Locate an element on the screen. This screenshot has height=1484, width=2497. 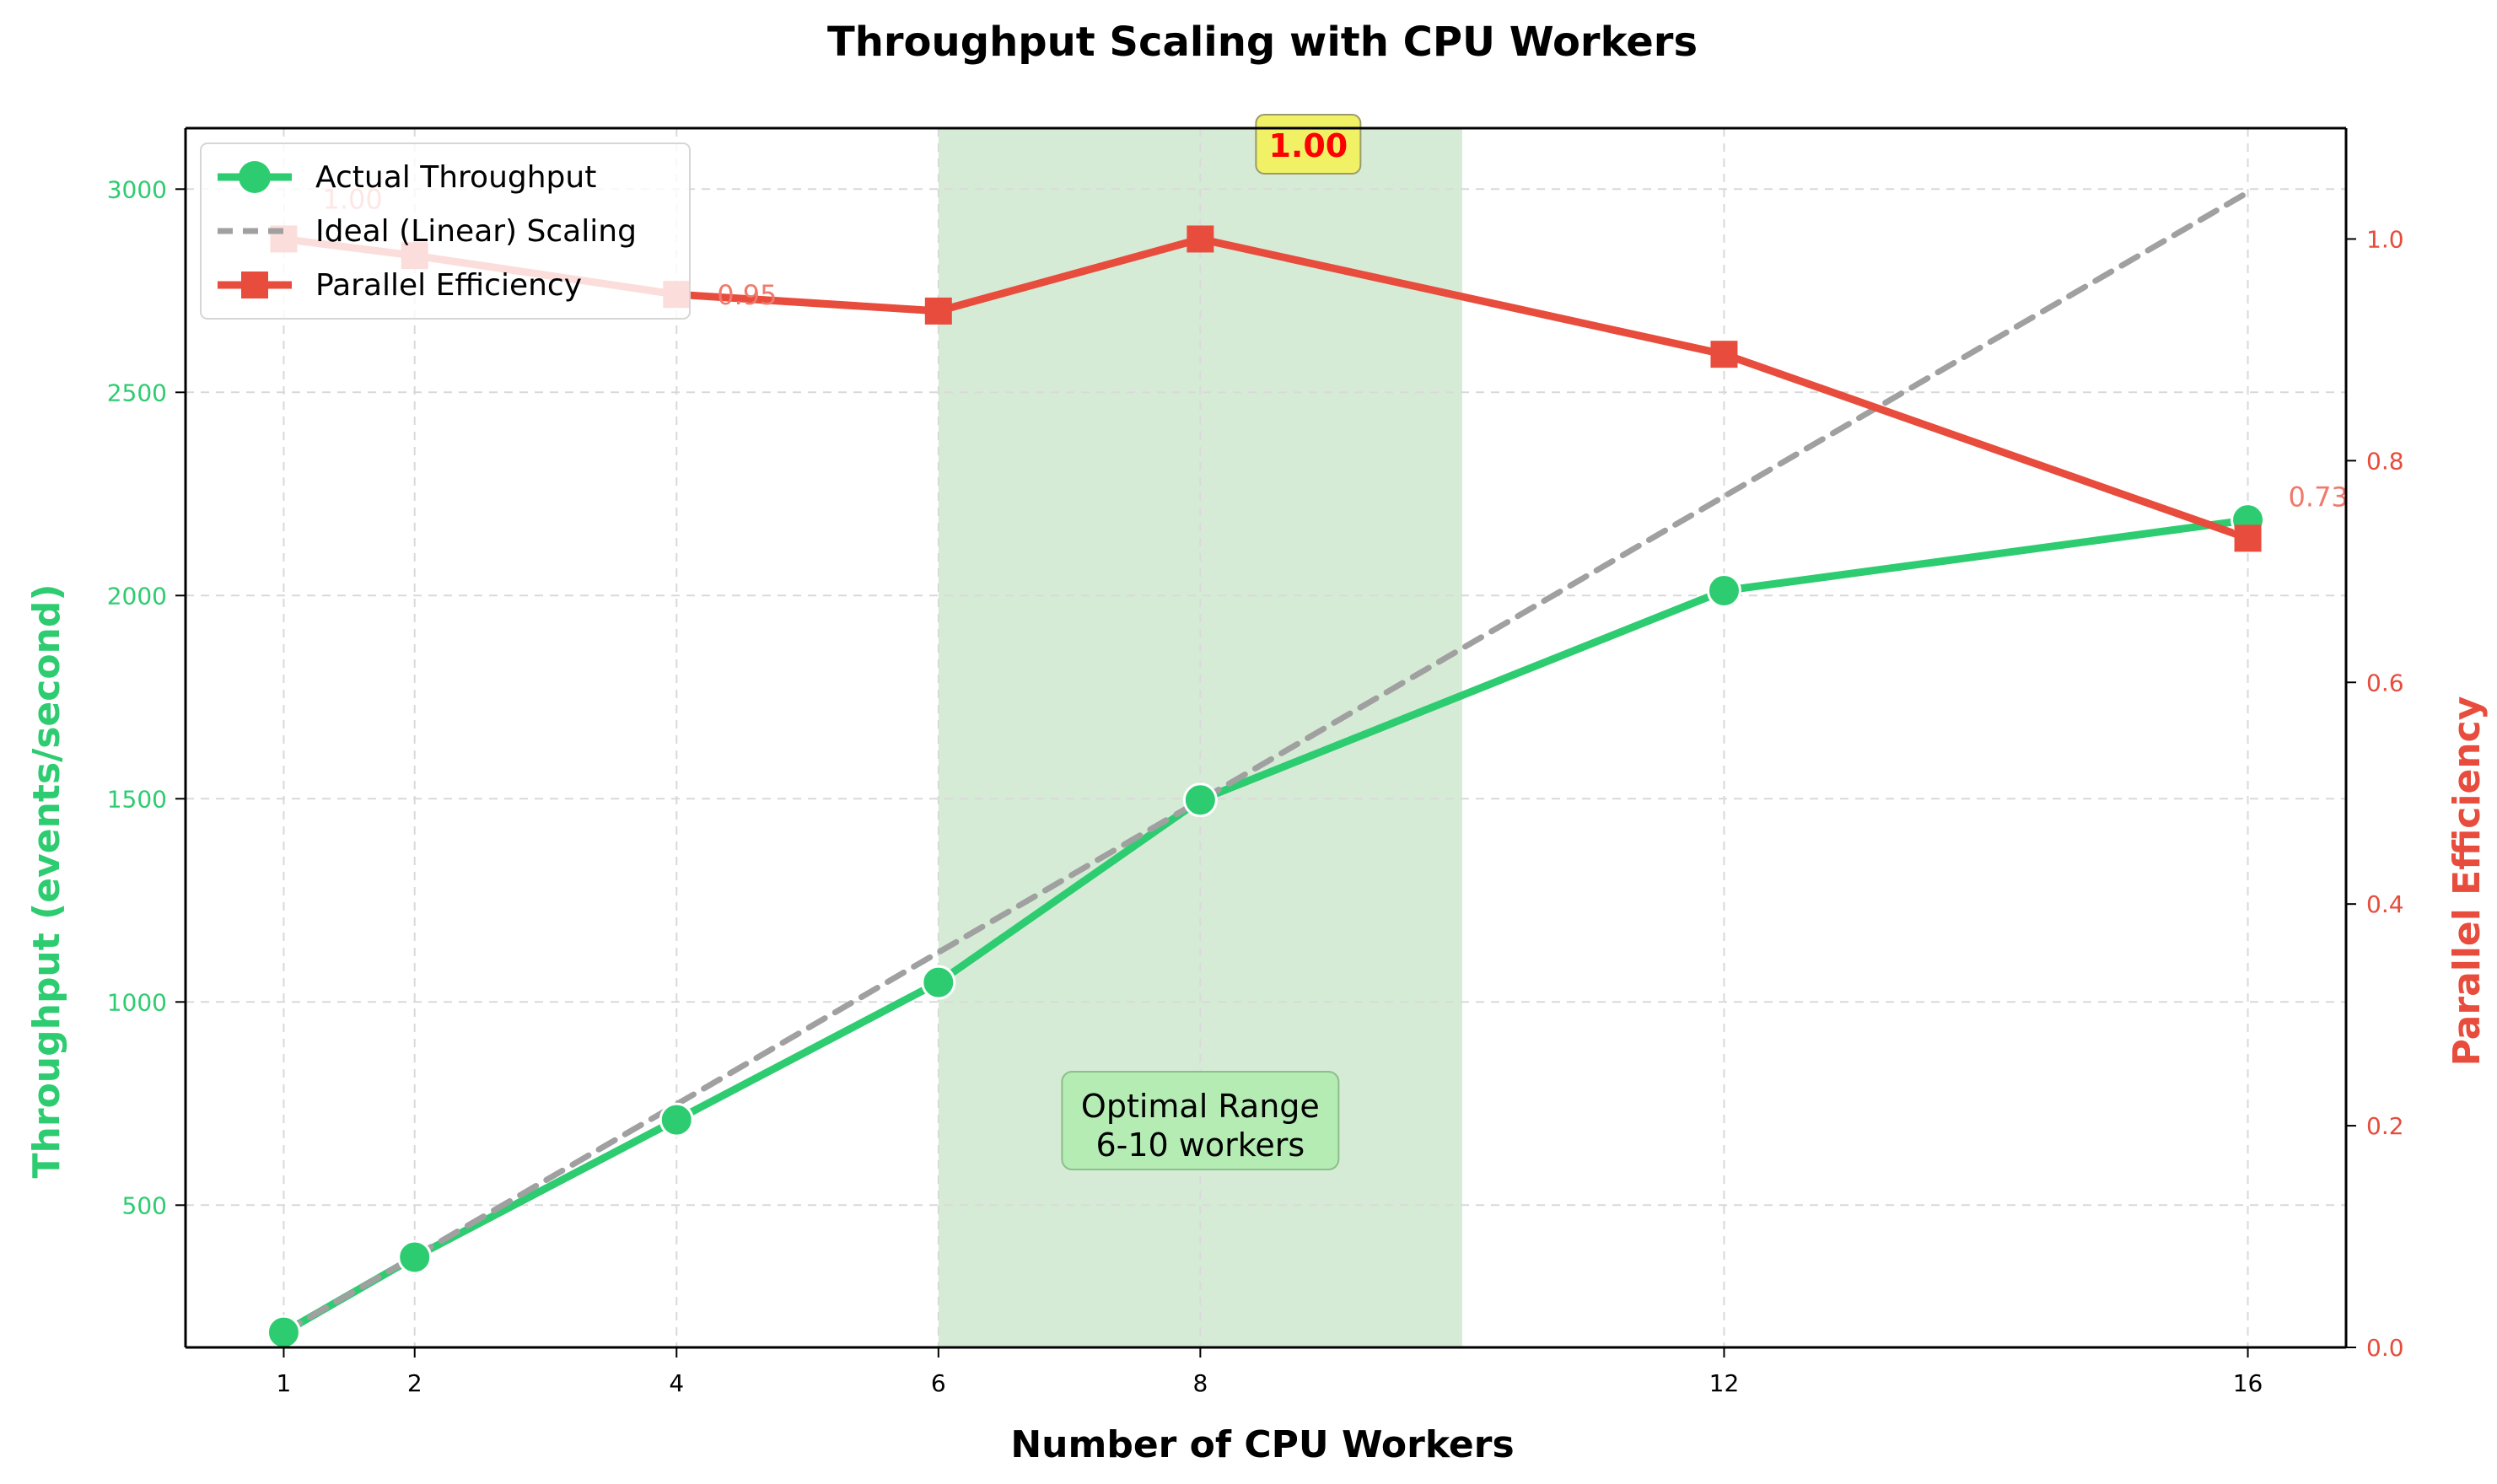
y-left-tick-label: 2000 is located at coordinates (137, 596).